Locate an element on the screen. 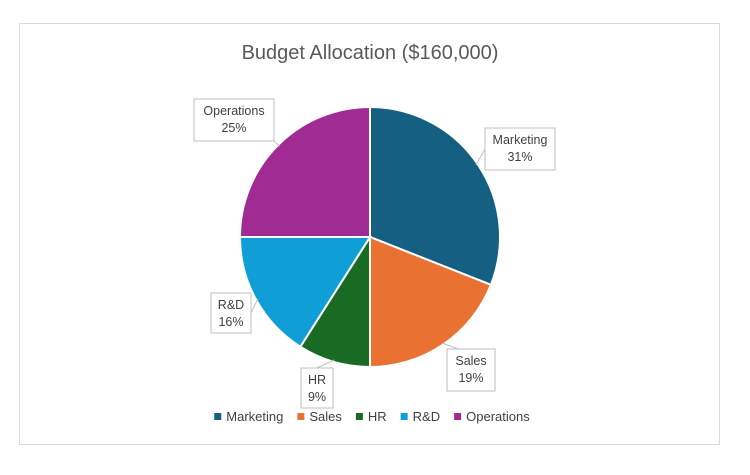  data-label-category-marketing: Marketing is located at coordinates (520, 140).